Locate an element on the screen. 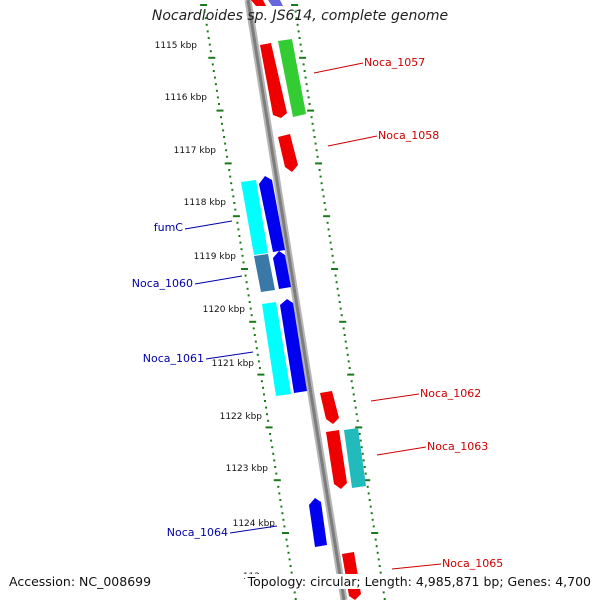 The height and width of the screenshot is (600, 600). gene-label-fumc: fumC is located at coordinates (169, 227).